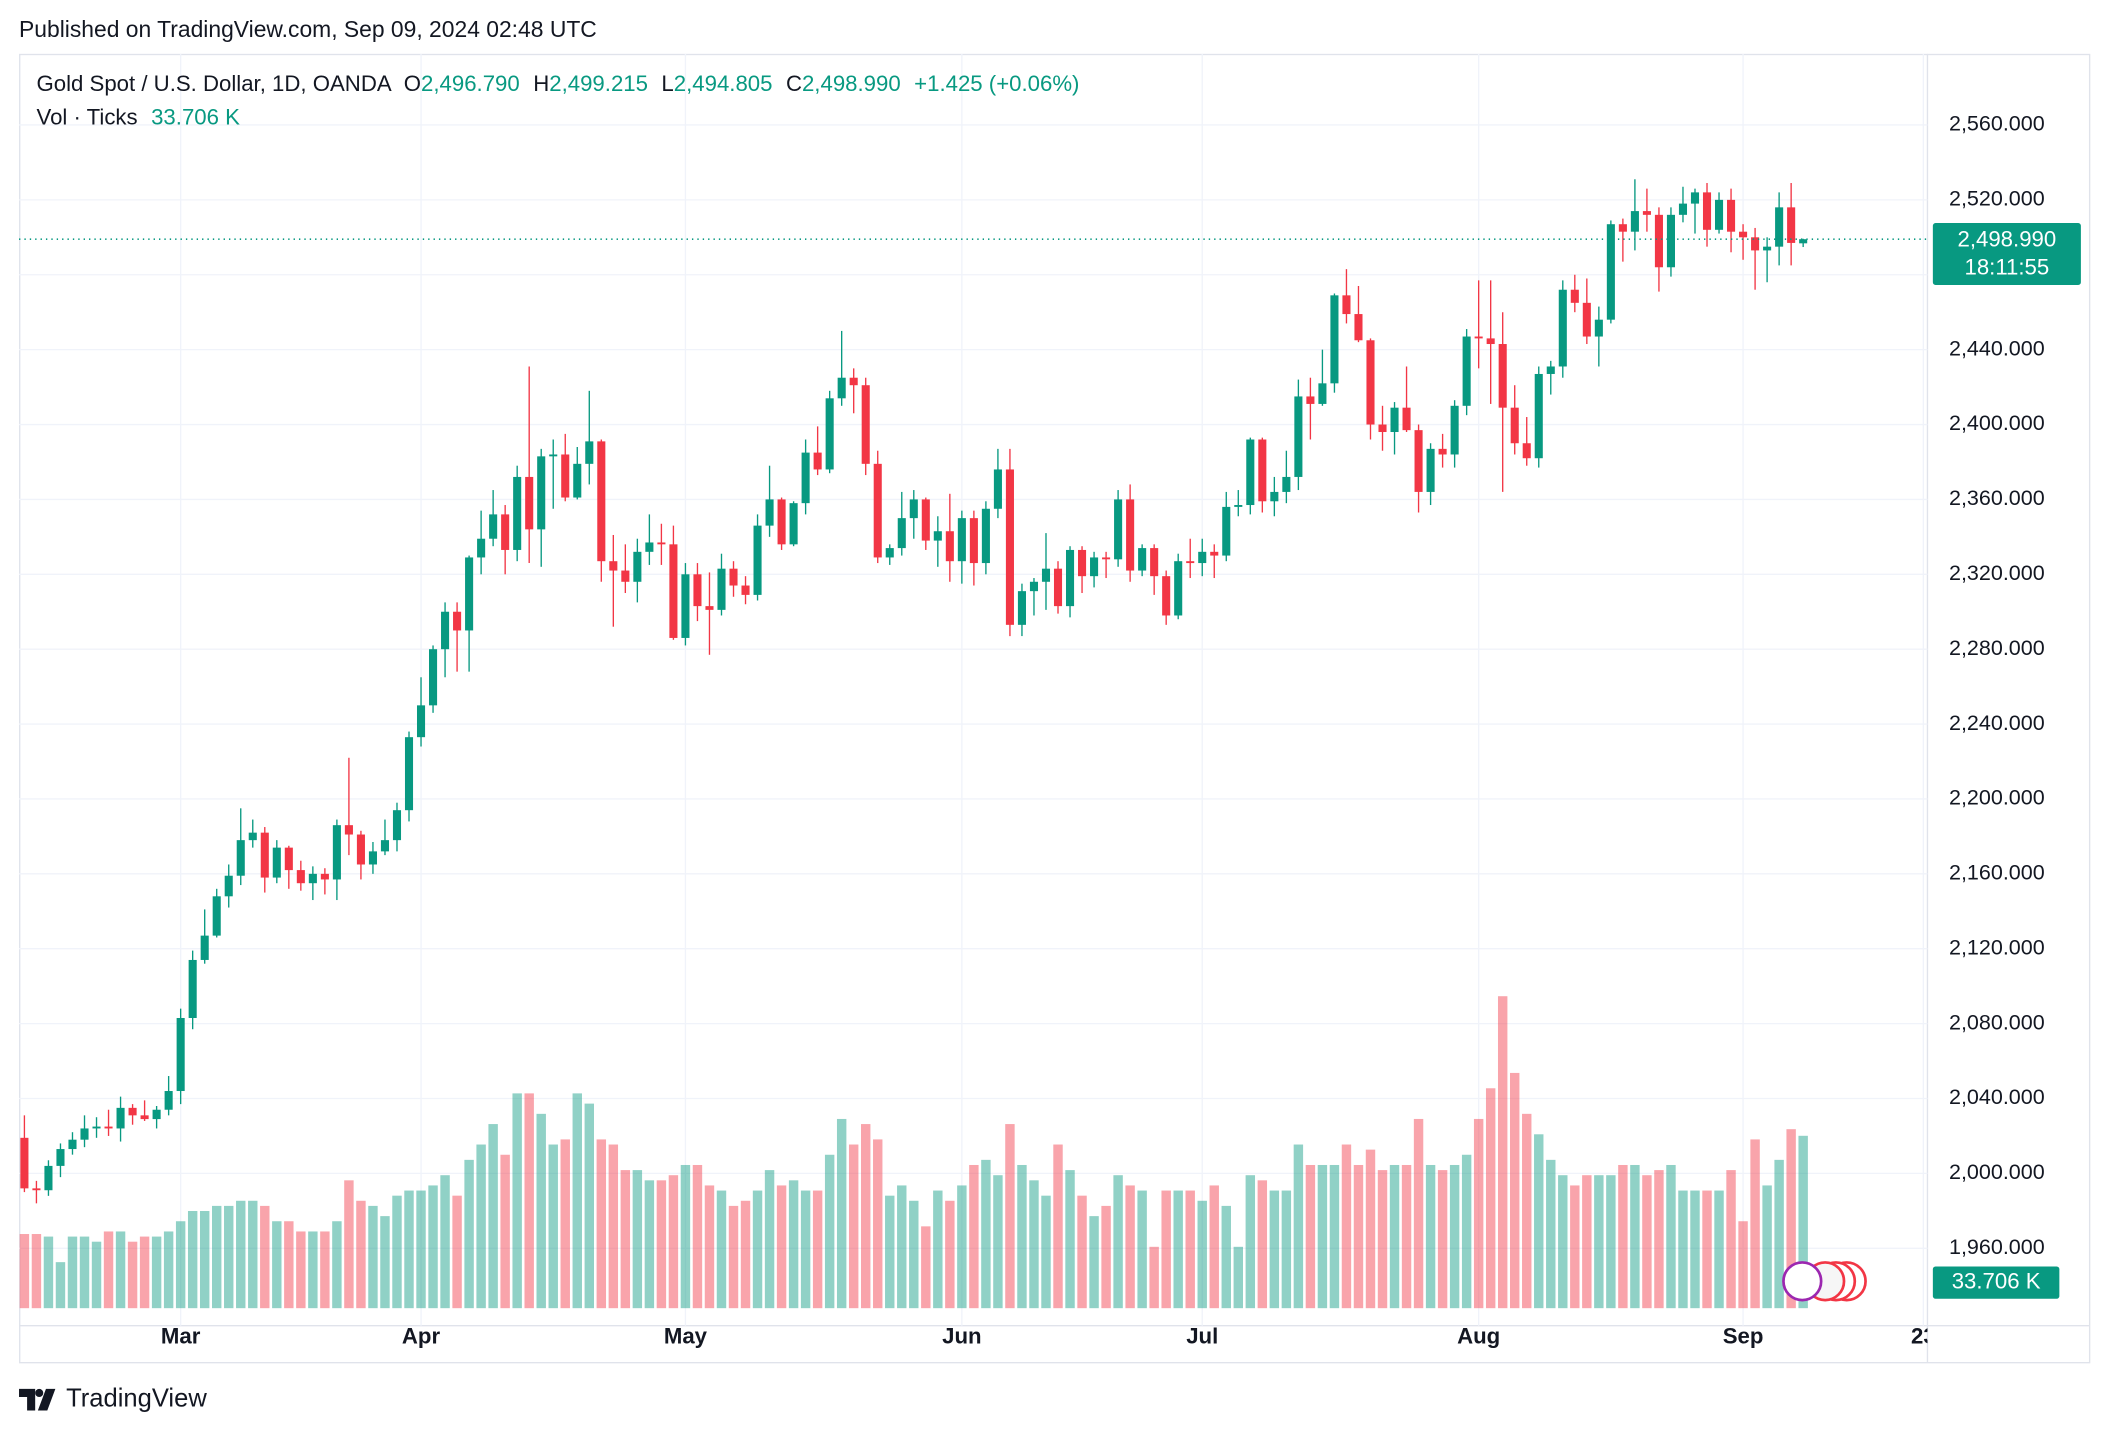 Image resolution: width=2108 pixels, height=1432 pixels. I want to click on y-tick-label: 2,320.000, so click(1997, 573).